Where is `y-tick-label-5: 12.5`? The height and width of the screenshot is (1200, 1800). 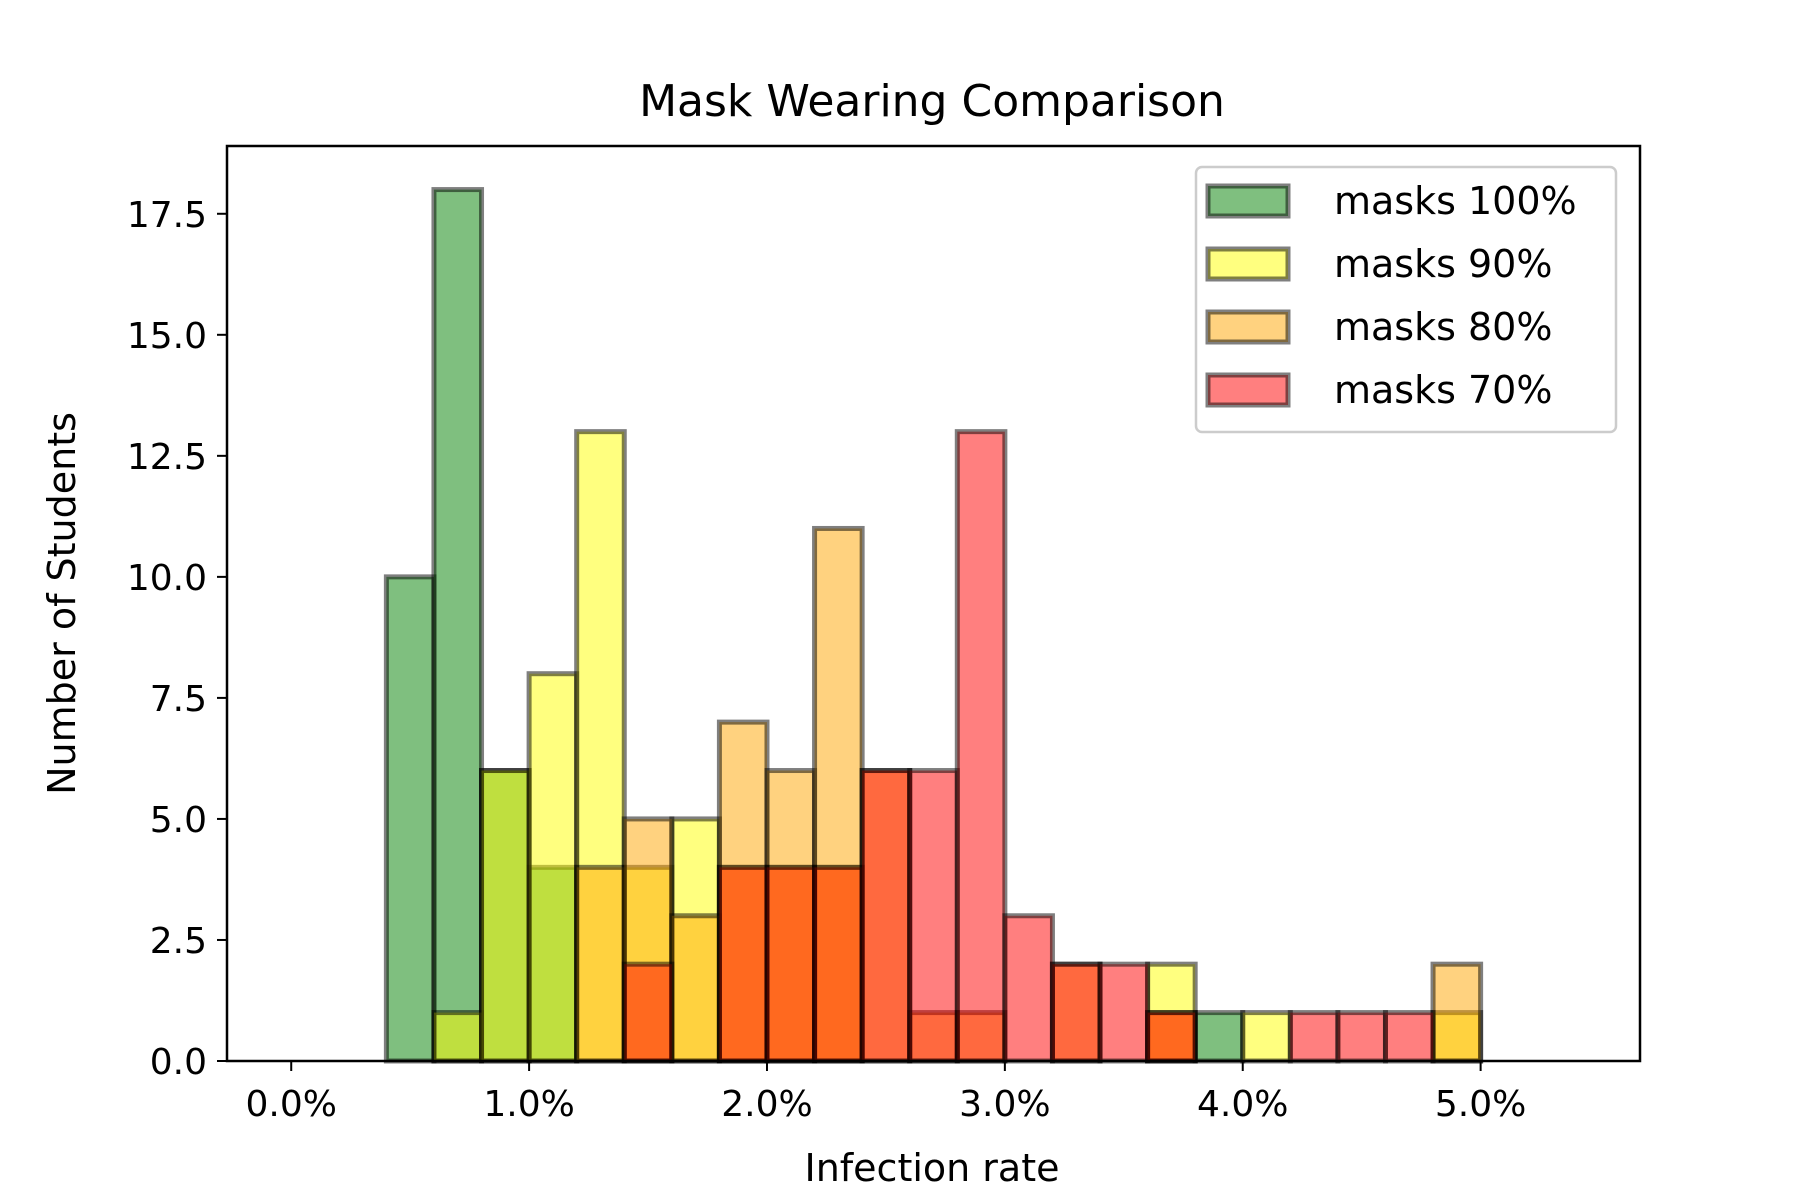 y-tick-label-5: 12.5 is located at coordinates (167, 457).